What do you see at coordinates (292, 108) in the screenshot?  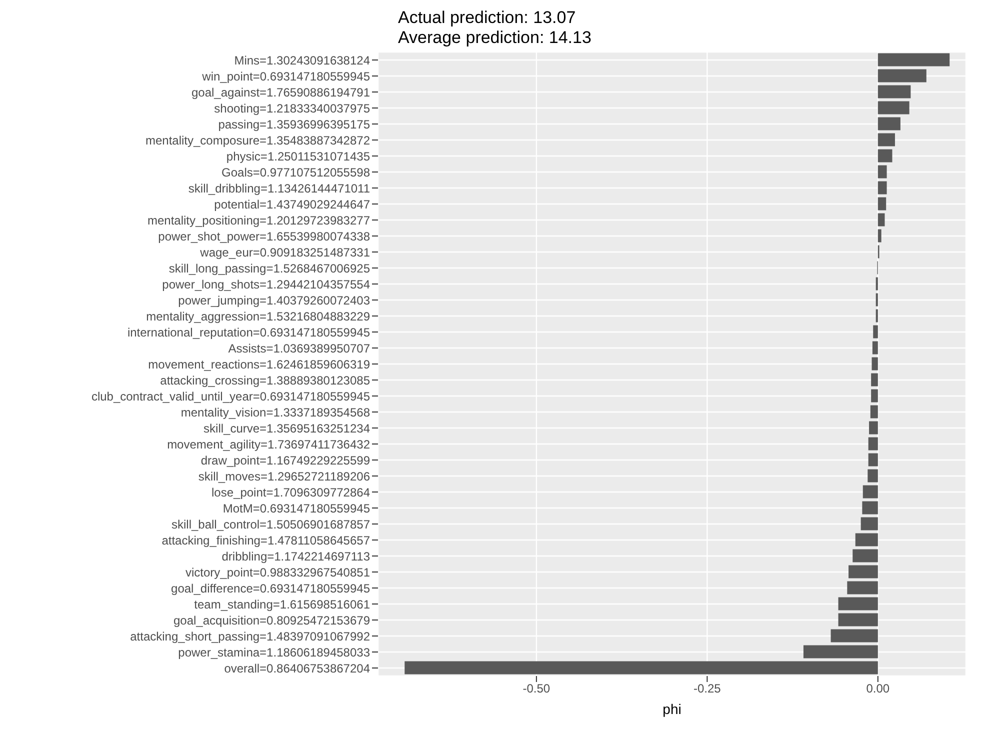 I see `y-tick-label: shooting=1.21833340037975` at bounding box center [292, 108].